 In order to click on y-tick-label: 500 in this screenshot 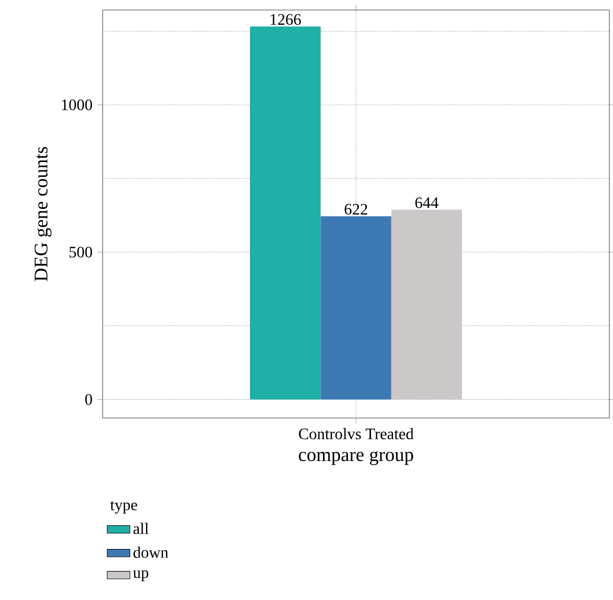, I will do `click(81, 252)`.